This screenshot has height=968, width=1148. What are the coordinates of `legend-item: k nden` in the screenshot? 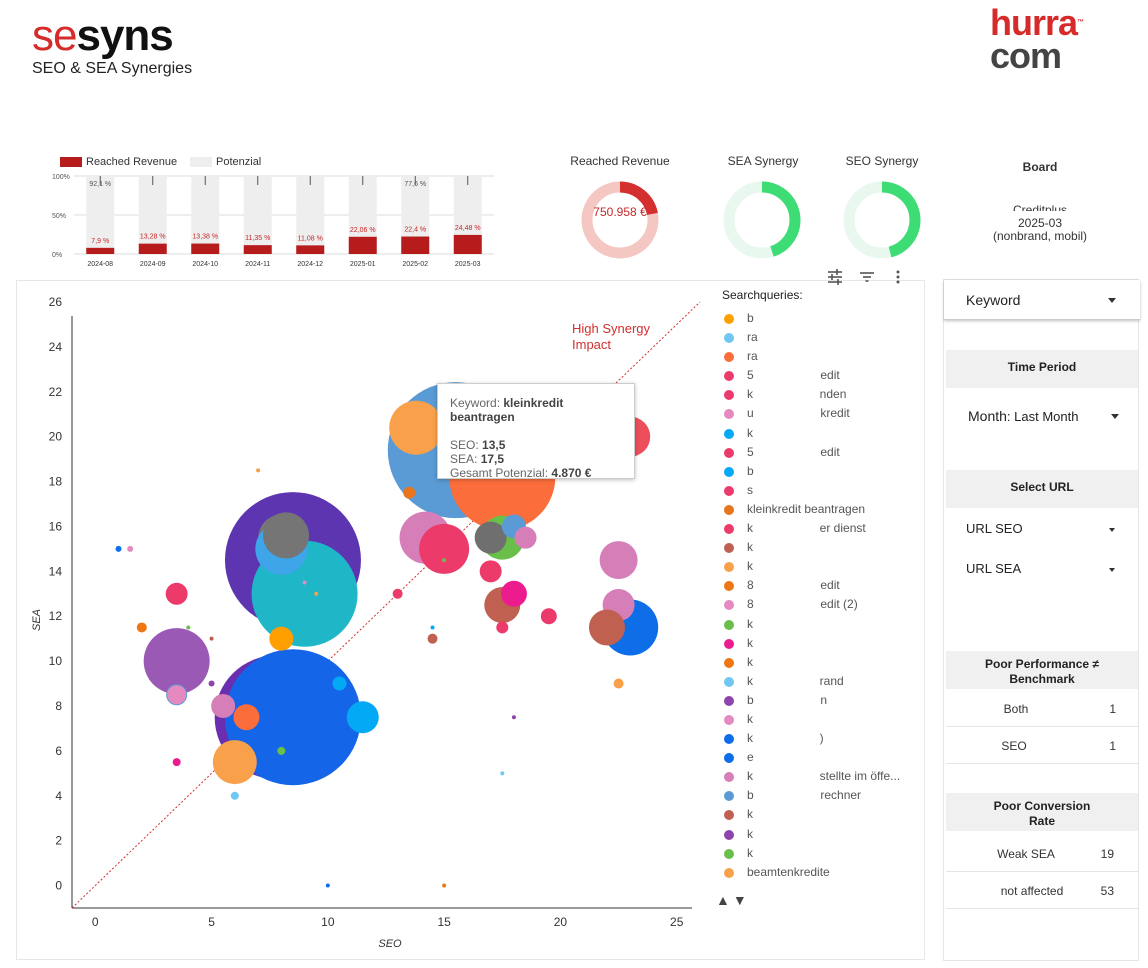 It's located at (817, 395).